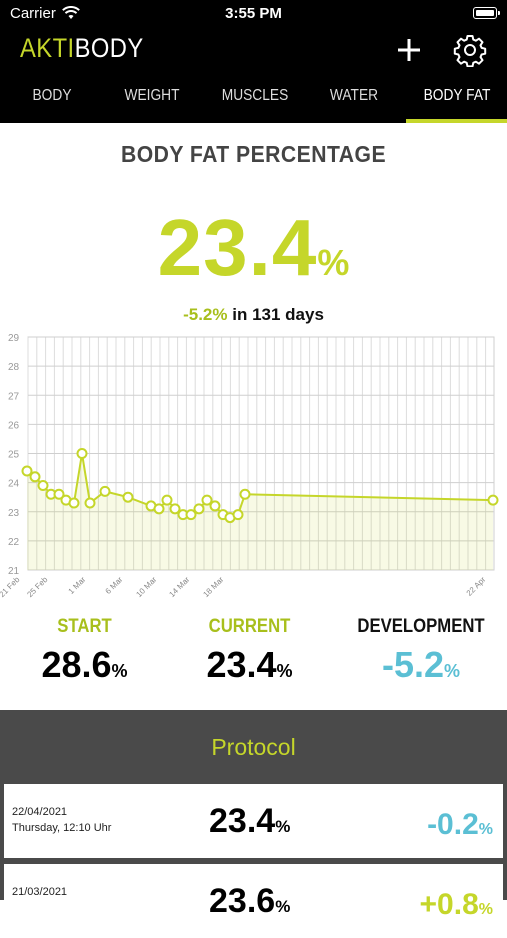 This screenshot has width=507, height=938. Describe the element at coordinates (457, 95) in the screenshot. I see `tab-body-fat: BODY FAT` at that location.